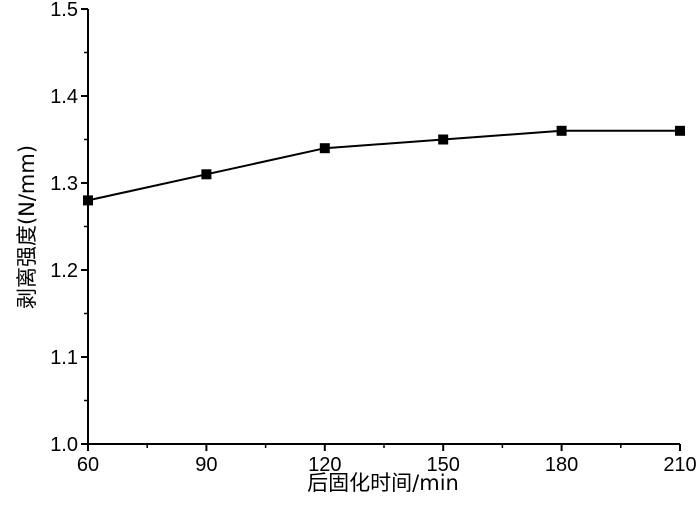  What do you see at coordinates (64, 271) in the screenshot?
I see `y-tick-label: 1.2` at bounding box center [64, 271].